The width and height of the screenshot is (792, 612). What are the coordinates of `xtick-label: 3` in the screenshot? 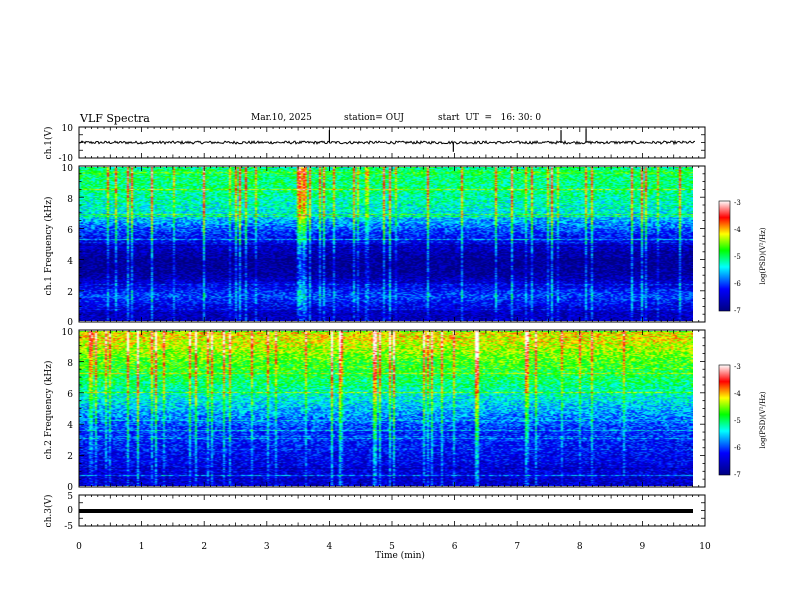 It's located at (267, 547).